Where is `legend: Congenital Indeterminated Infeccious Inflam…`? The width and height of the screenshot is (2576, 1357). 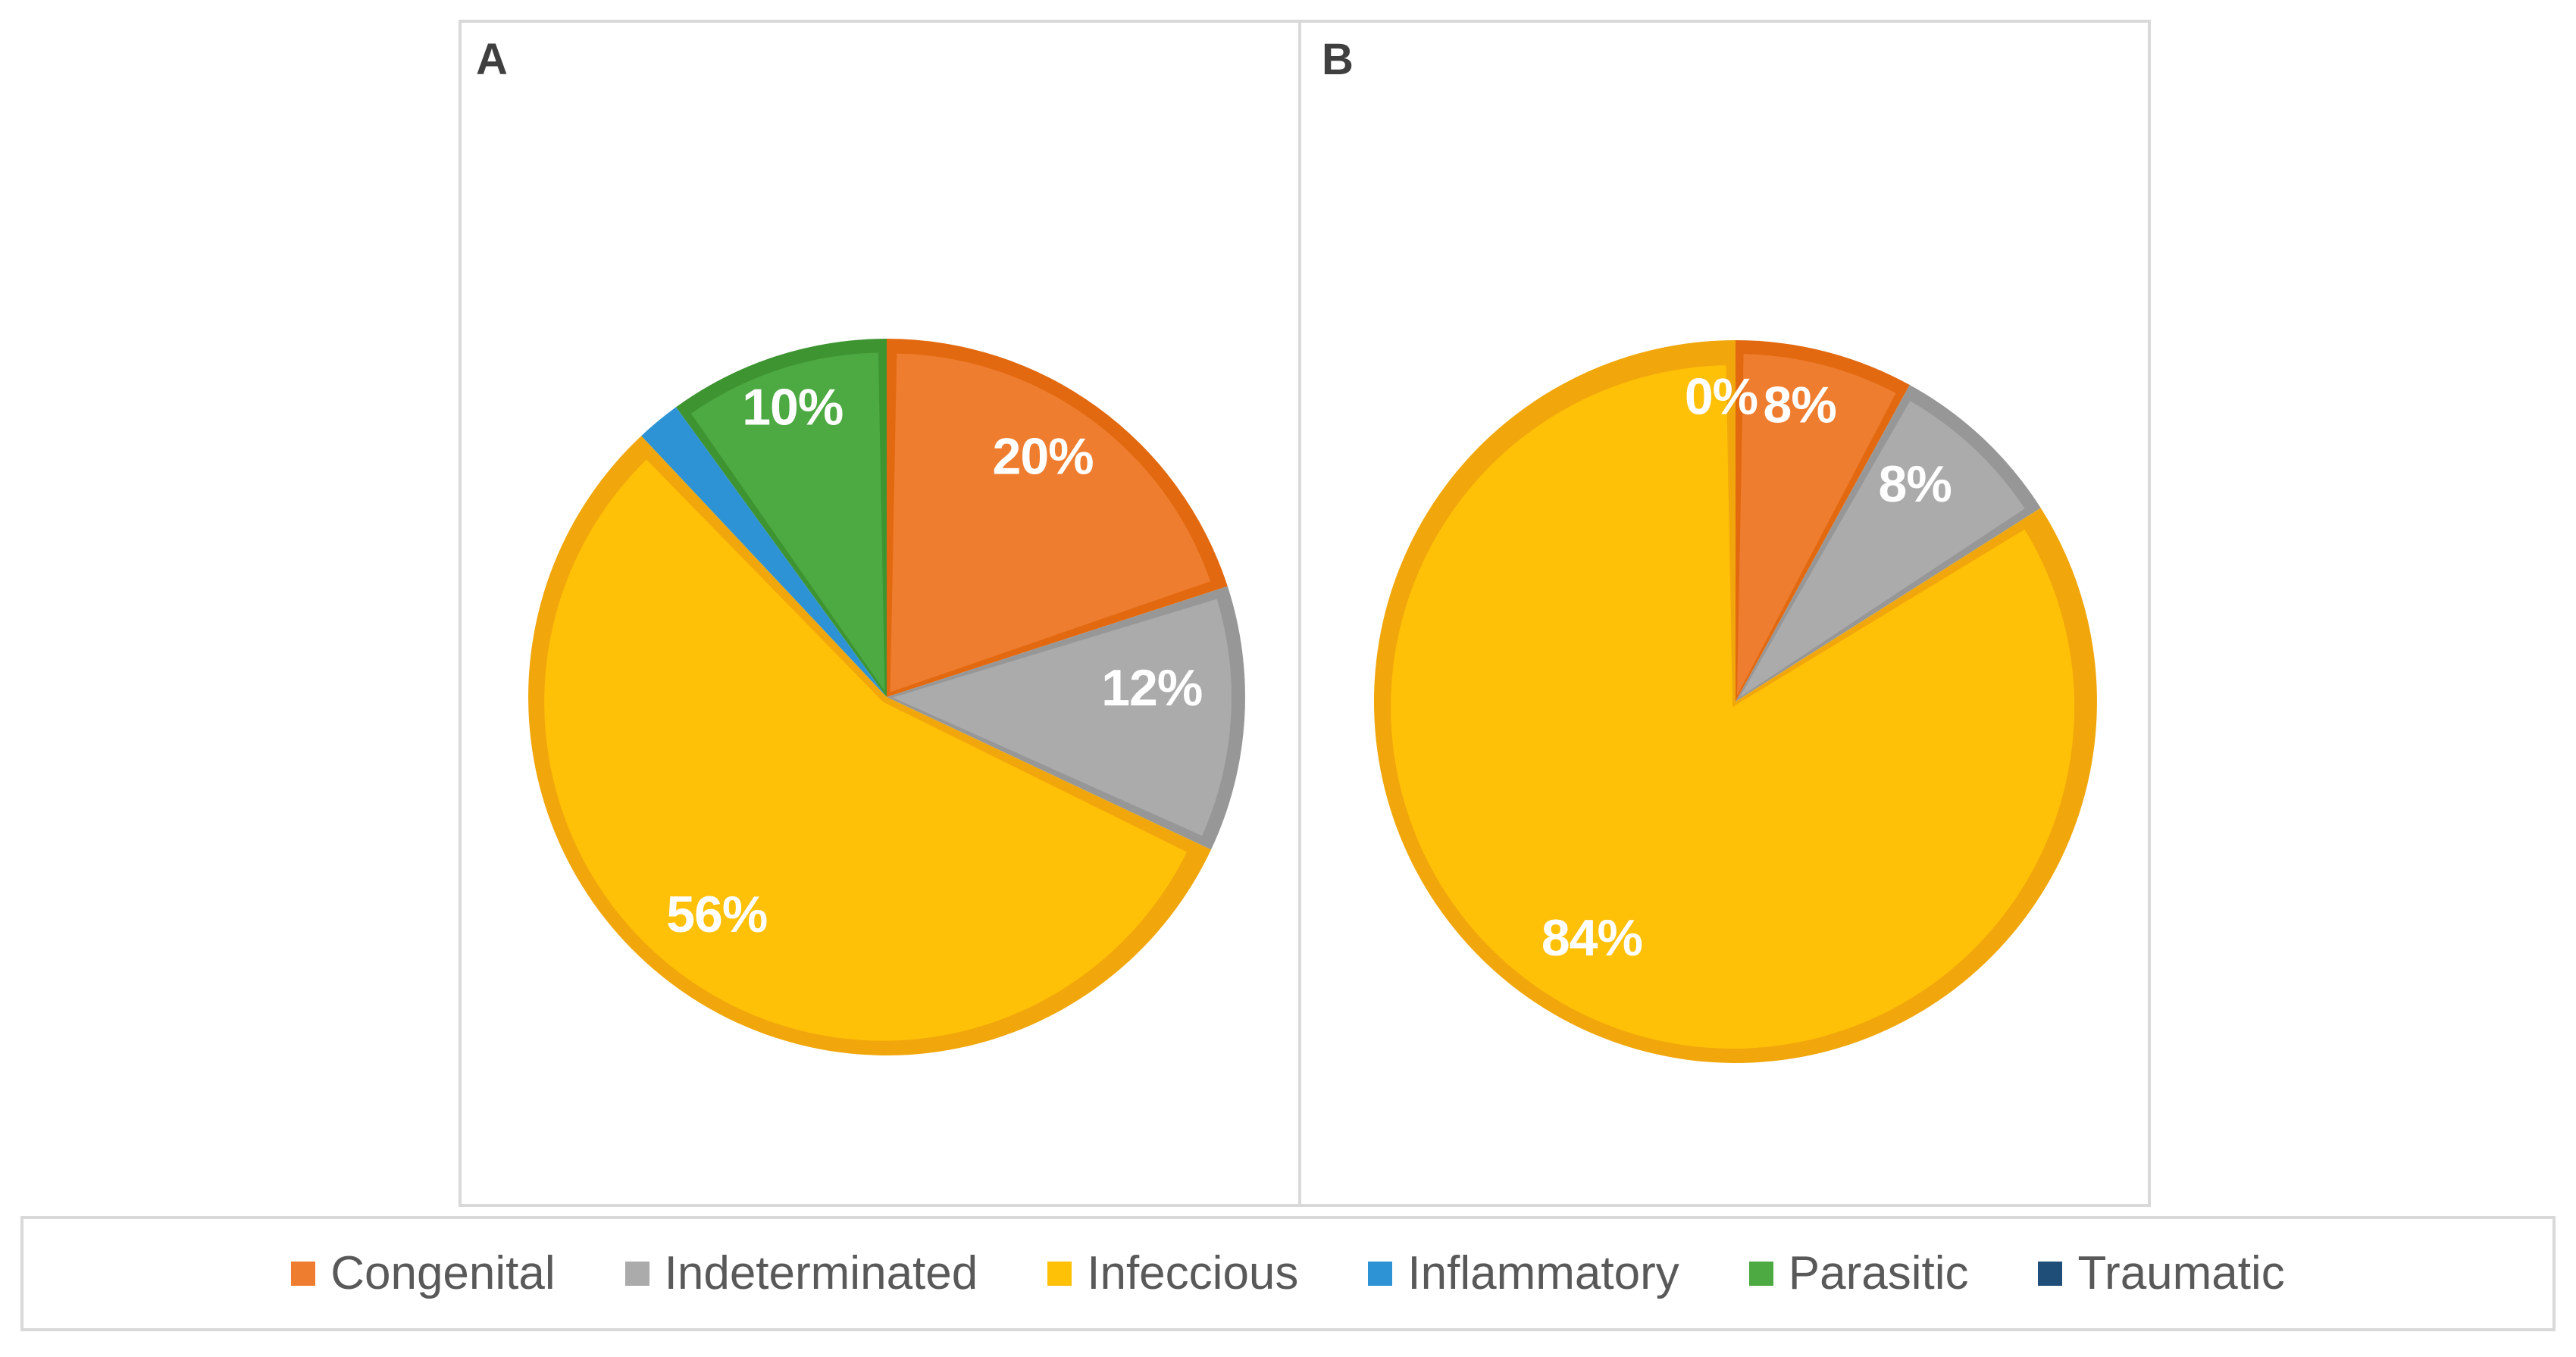
legend: Congenital Indeterminated Infeccious Inflam… is located at coordinates (1288, 1273).